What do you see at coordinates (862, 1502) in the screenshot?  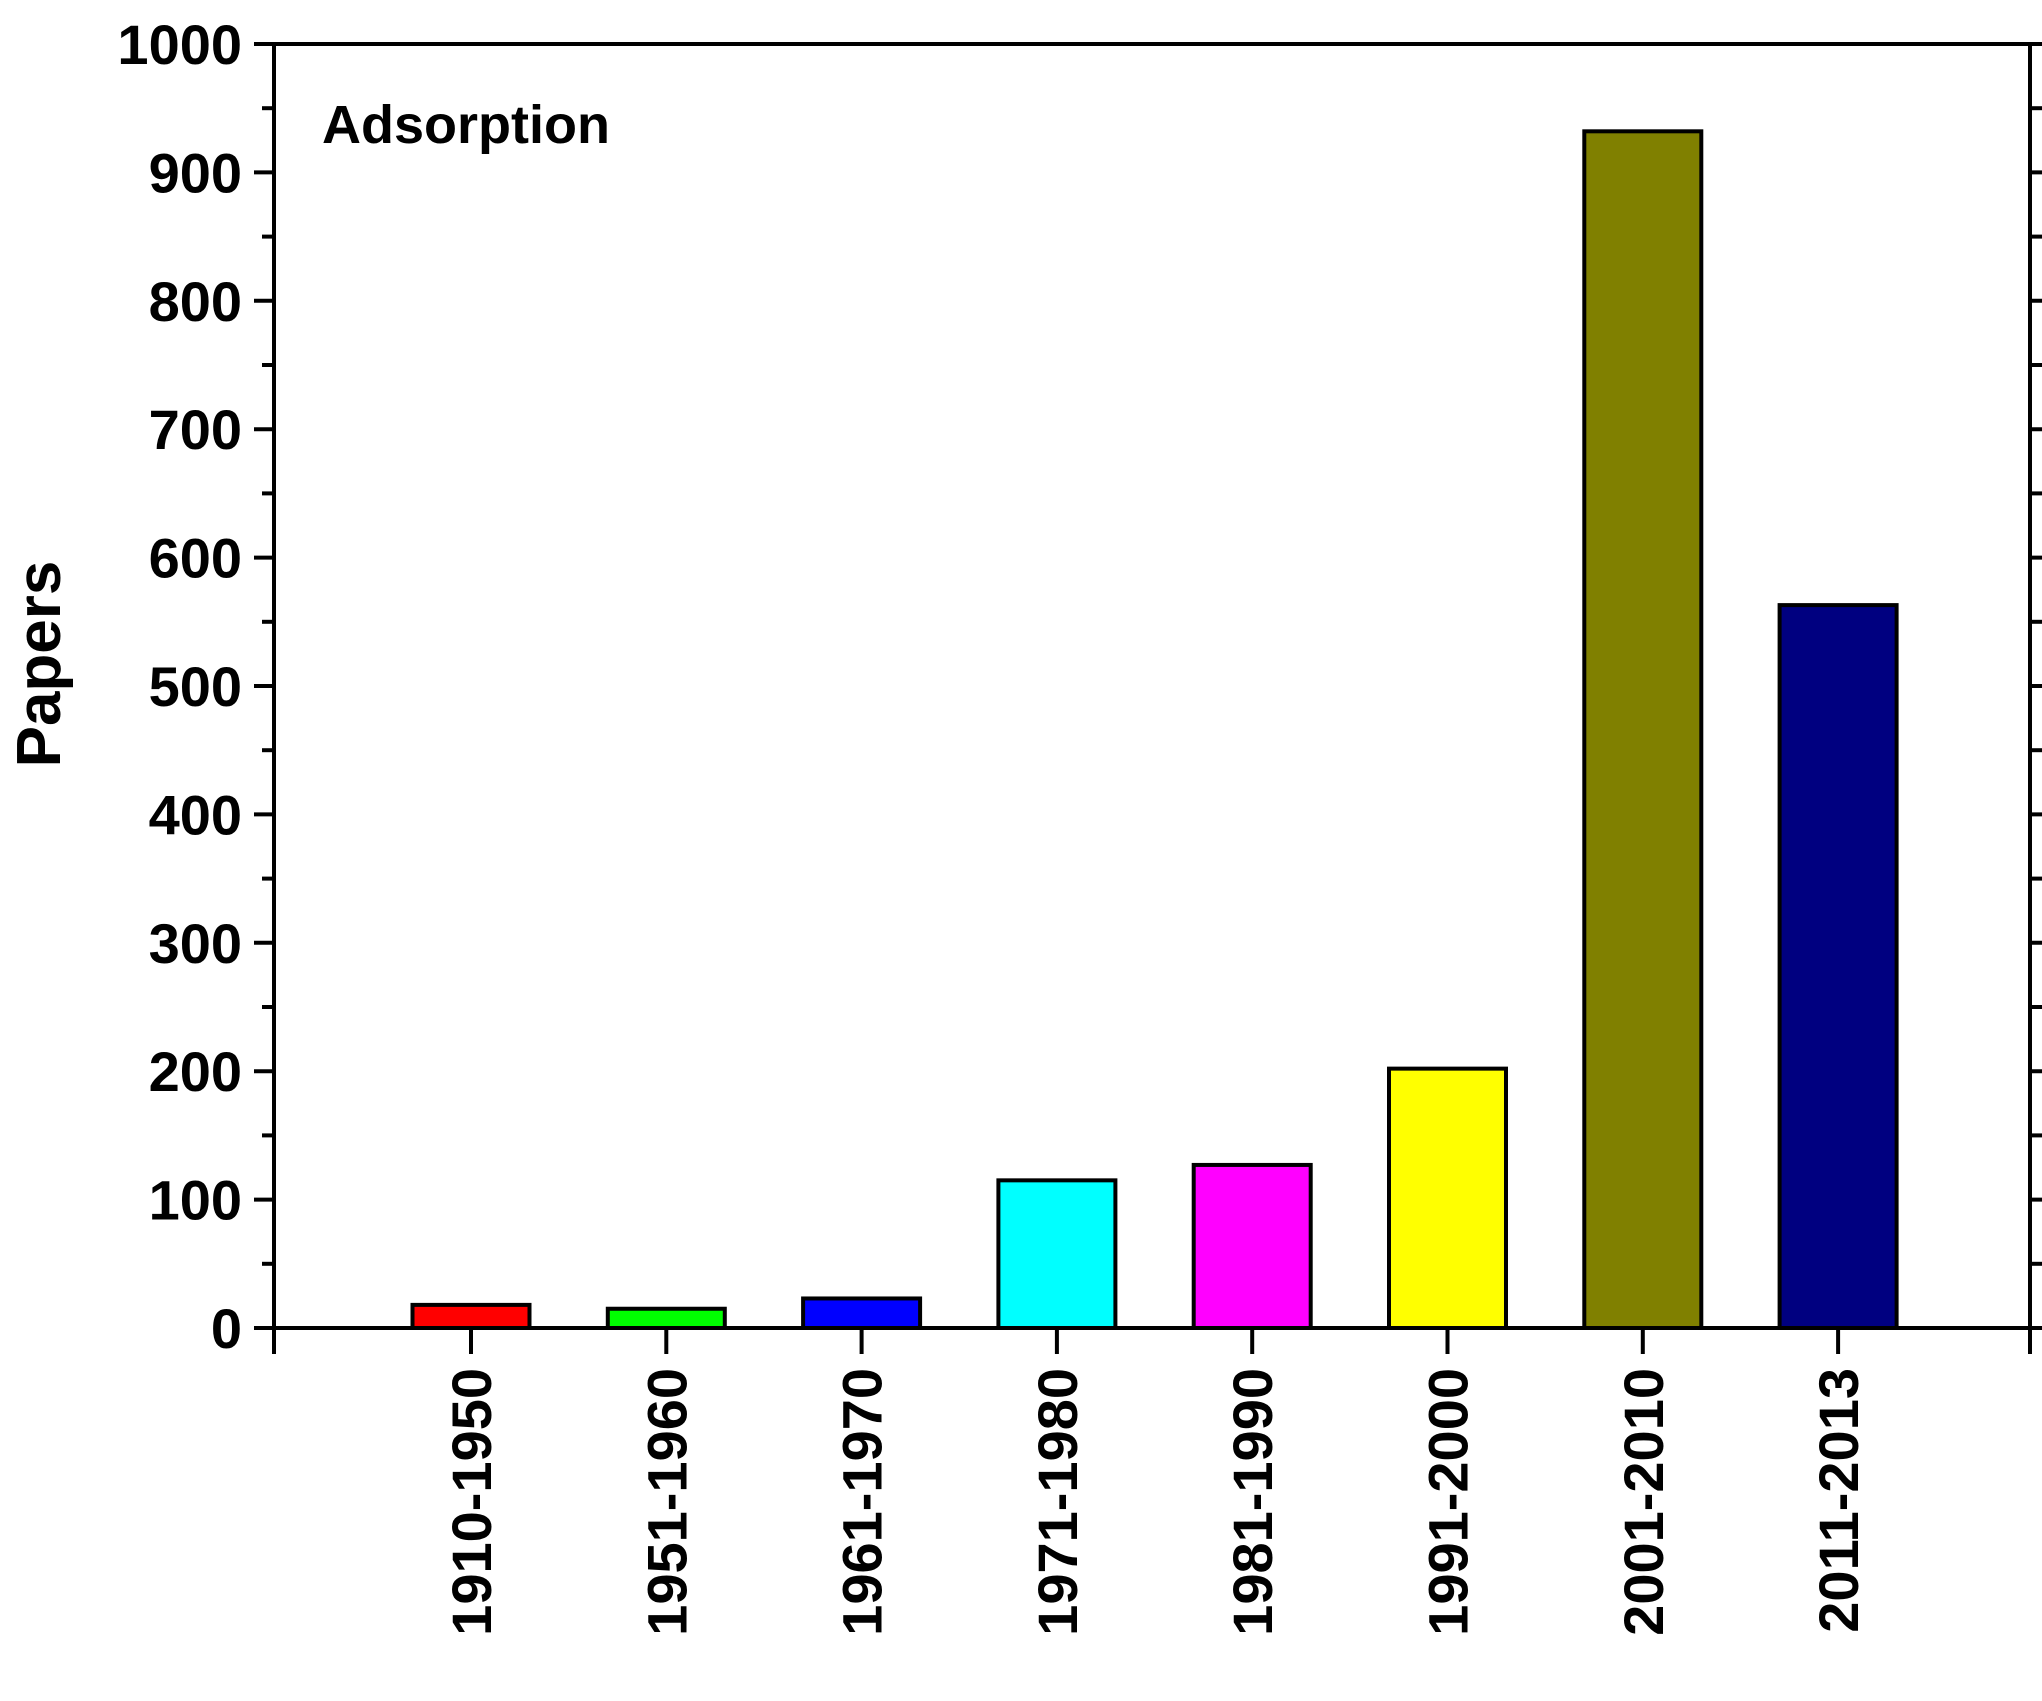 I see `x-tick-label: 1961-1970` at bounding box center [862, 1502].